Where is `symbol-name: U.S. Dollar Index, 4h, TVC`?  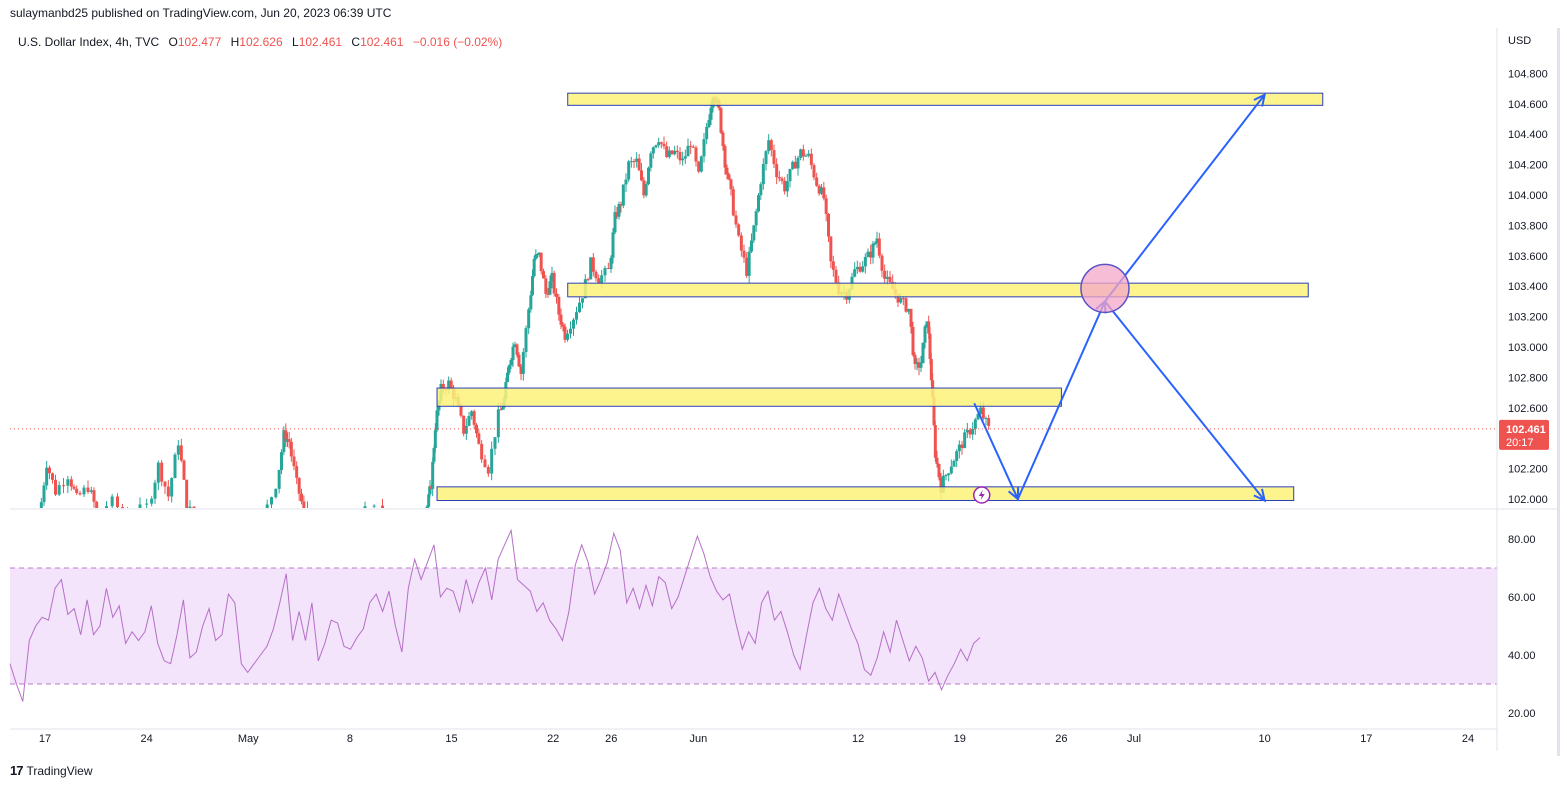
symbol-name: U.S. Dollar Index, 4h, TVC is located at coordinates (89, 42).